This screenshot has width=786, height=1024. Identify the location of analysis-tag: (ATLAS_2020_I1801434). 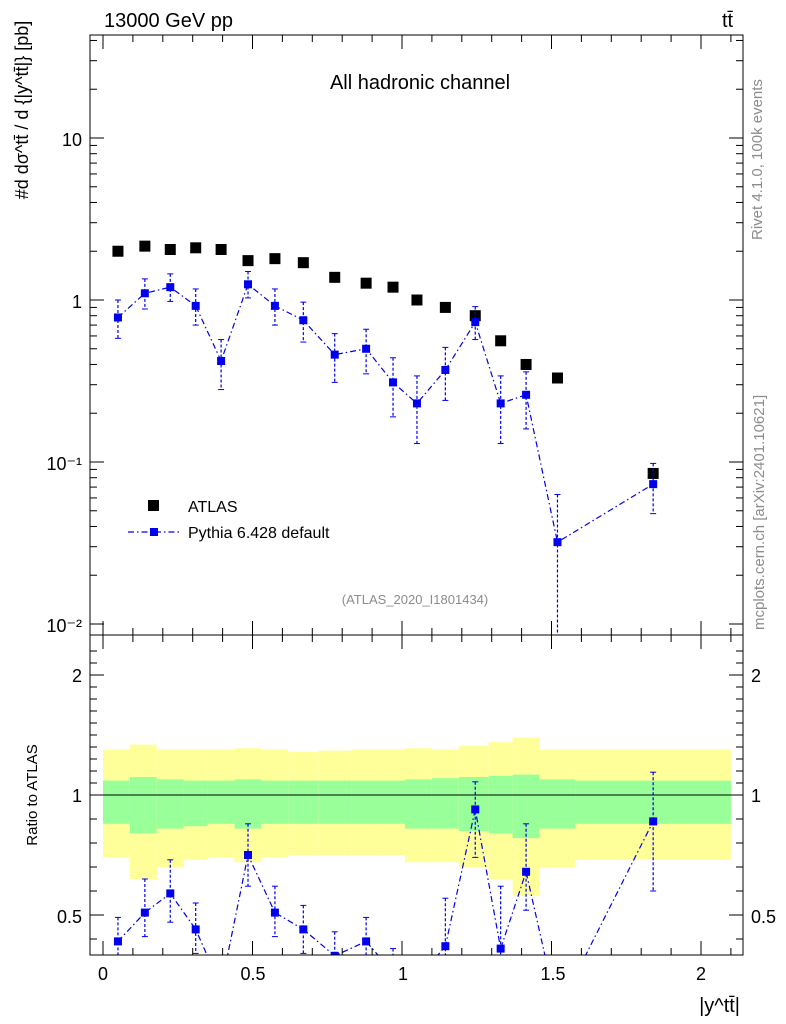
(415, 599).